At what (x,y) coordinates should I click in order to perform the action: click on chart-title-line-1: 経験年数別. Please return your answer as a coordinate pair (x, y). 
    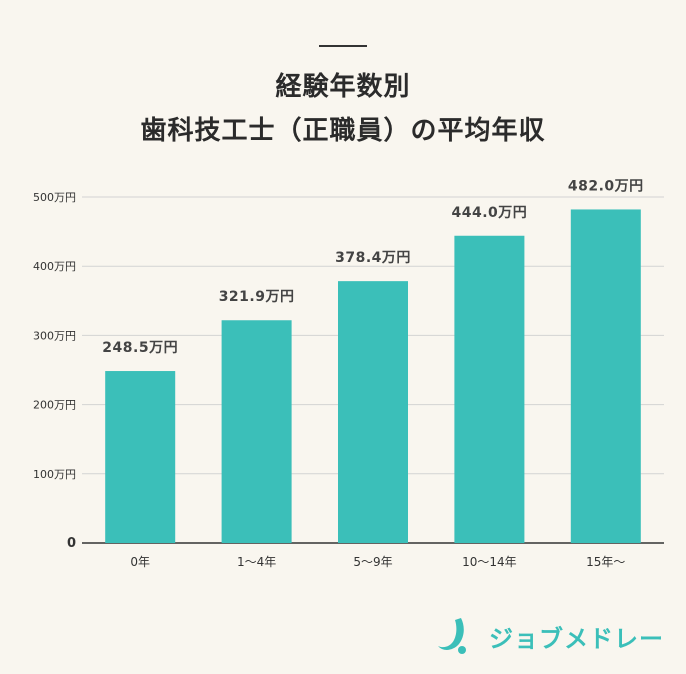
    Looking at the image, I should click on (343, 87).